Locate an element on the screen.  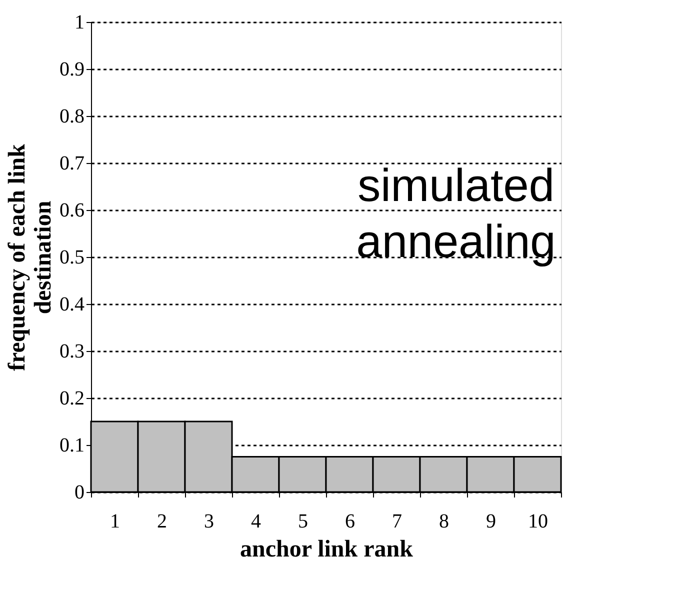
x-axis-title: anchor link rank is located at coordinates (327, 549).